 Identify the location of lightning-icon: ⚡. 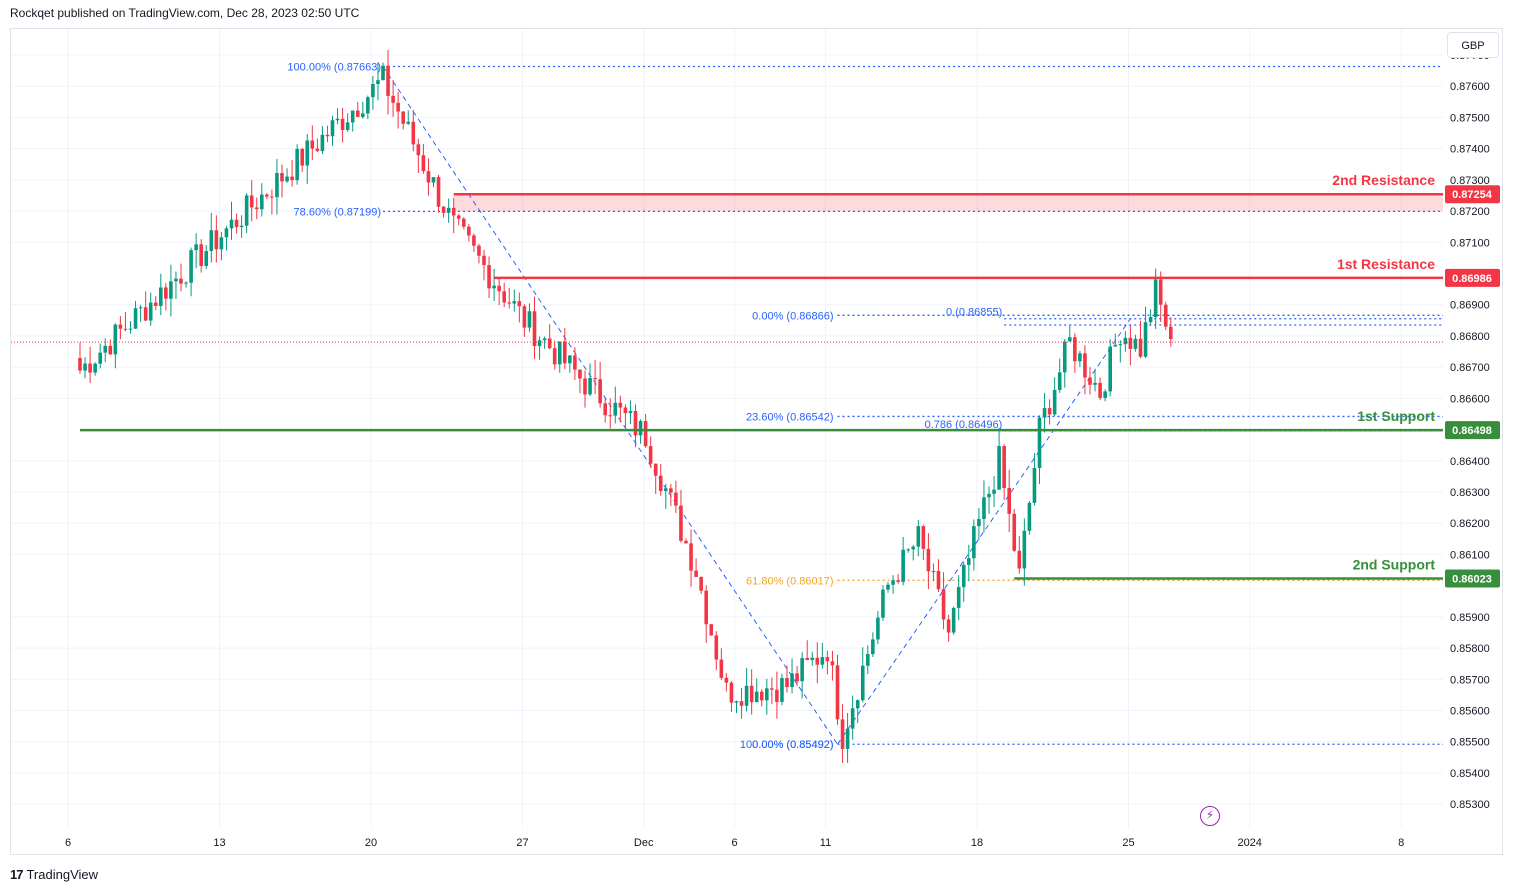
(1210, 816).